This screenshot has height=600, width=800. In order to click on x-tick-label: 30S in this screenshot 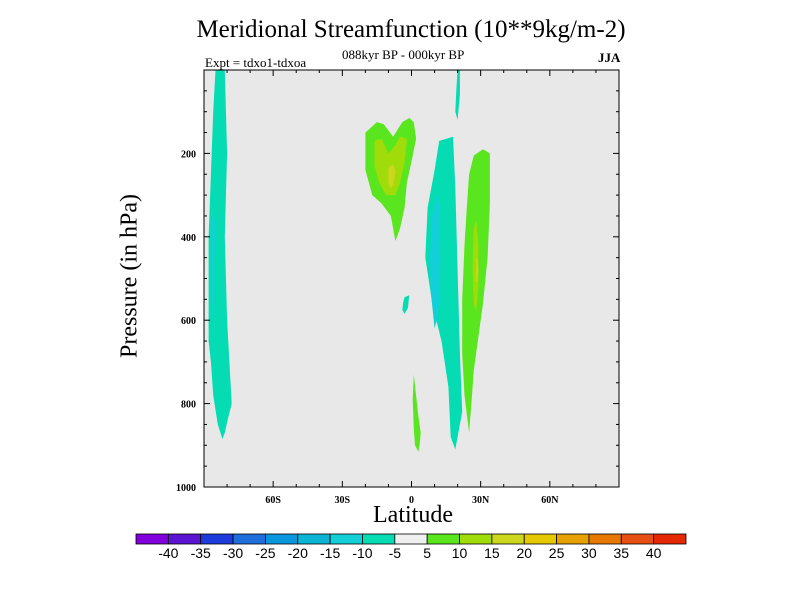, I will do `click(343, 500)`.